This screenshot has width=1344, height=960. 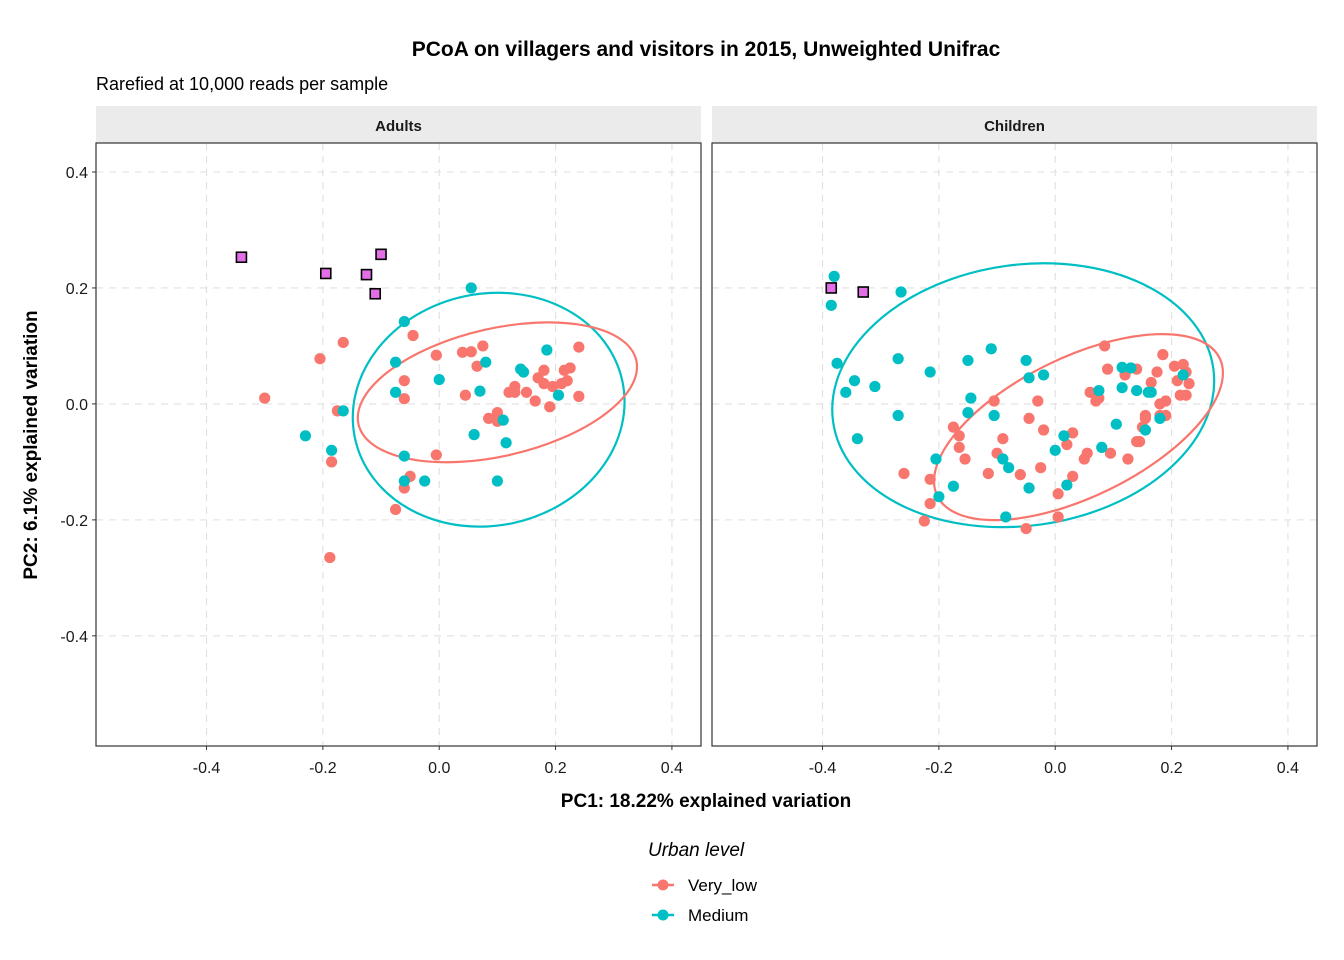 What do you see at coordinates (31, 444) in the screenshot?
I see `y-axis-label: PC2: 6.1% explained variation` at bounding box center [31, 444].